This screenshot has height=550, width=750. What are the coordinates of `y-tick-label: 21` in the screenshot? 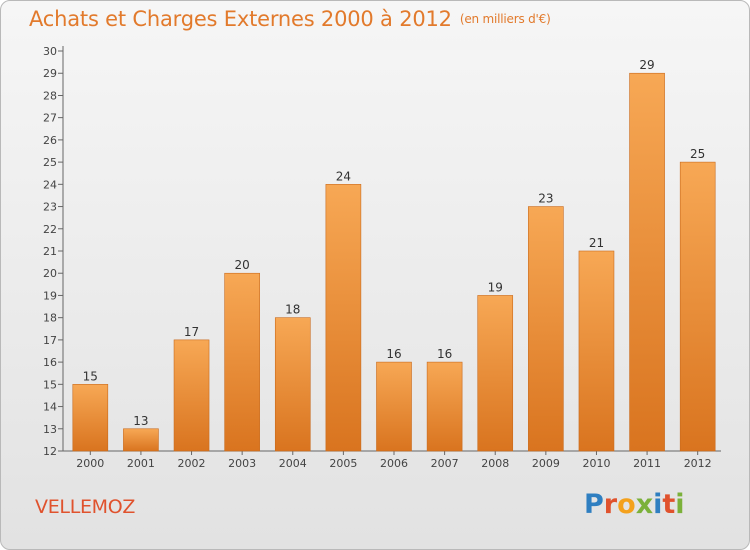 It's located at (50, 251).